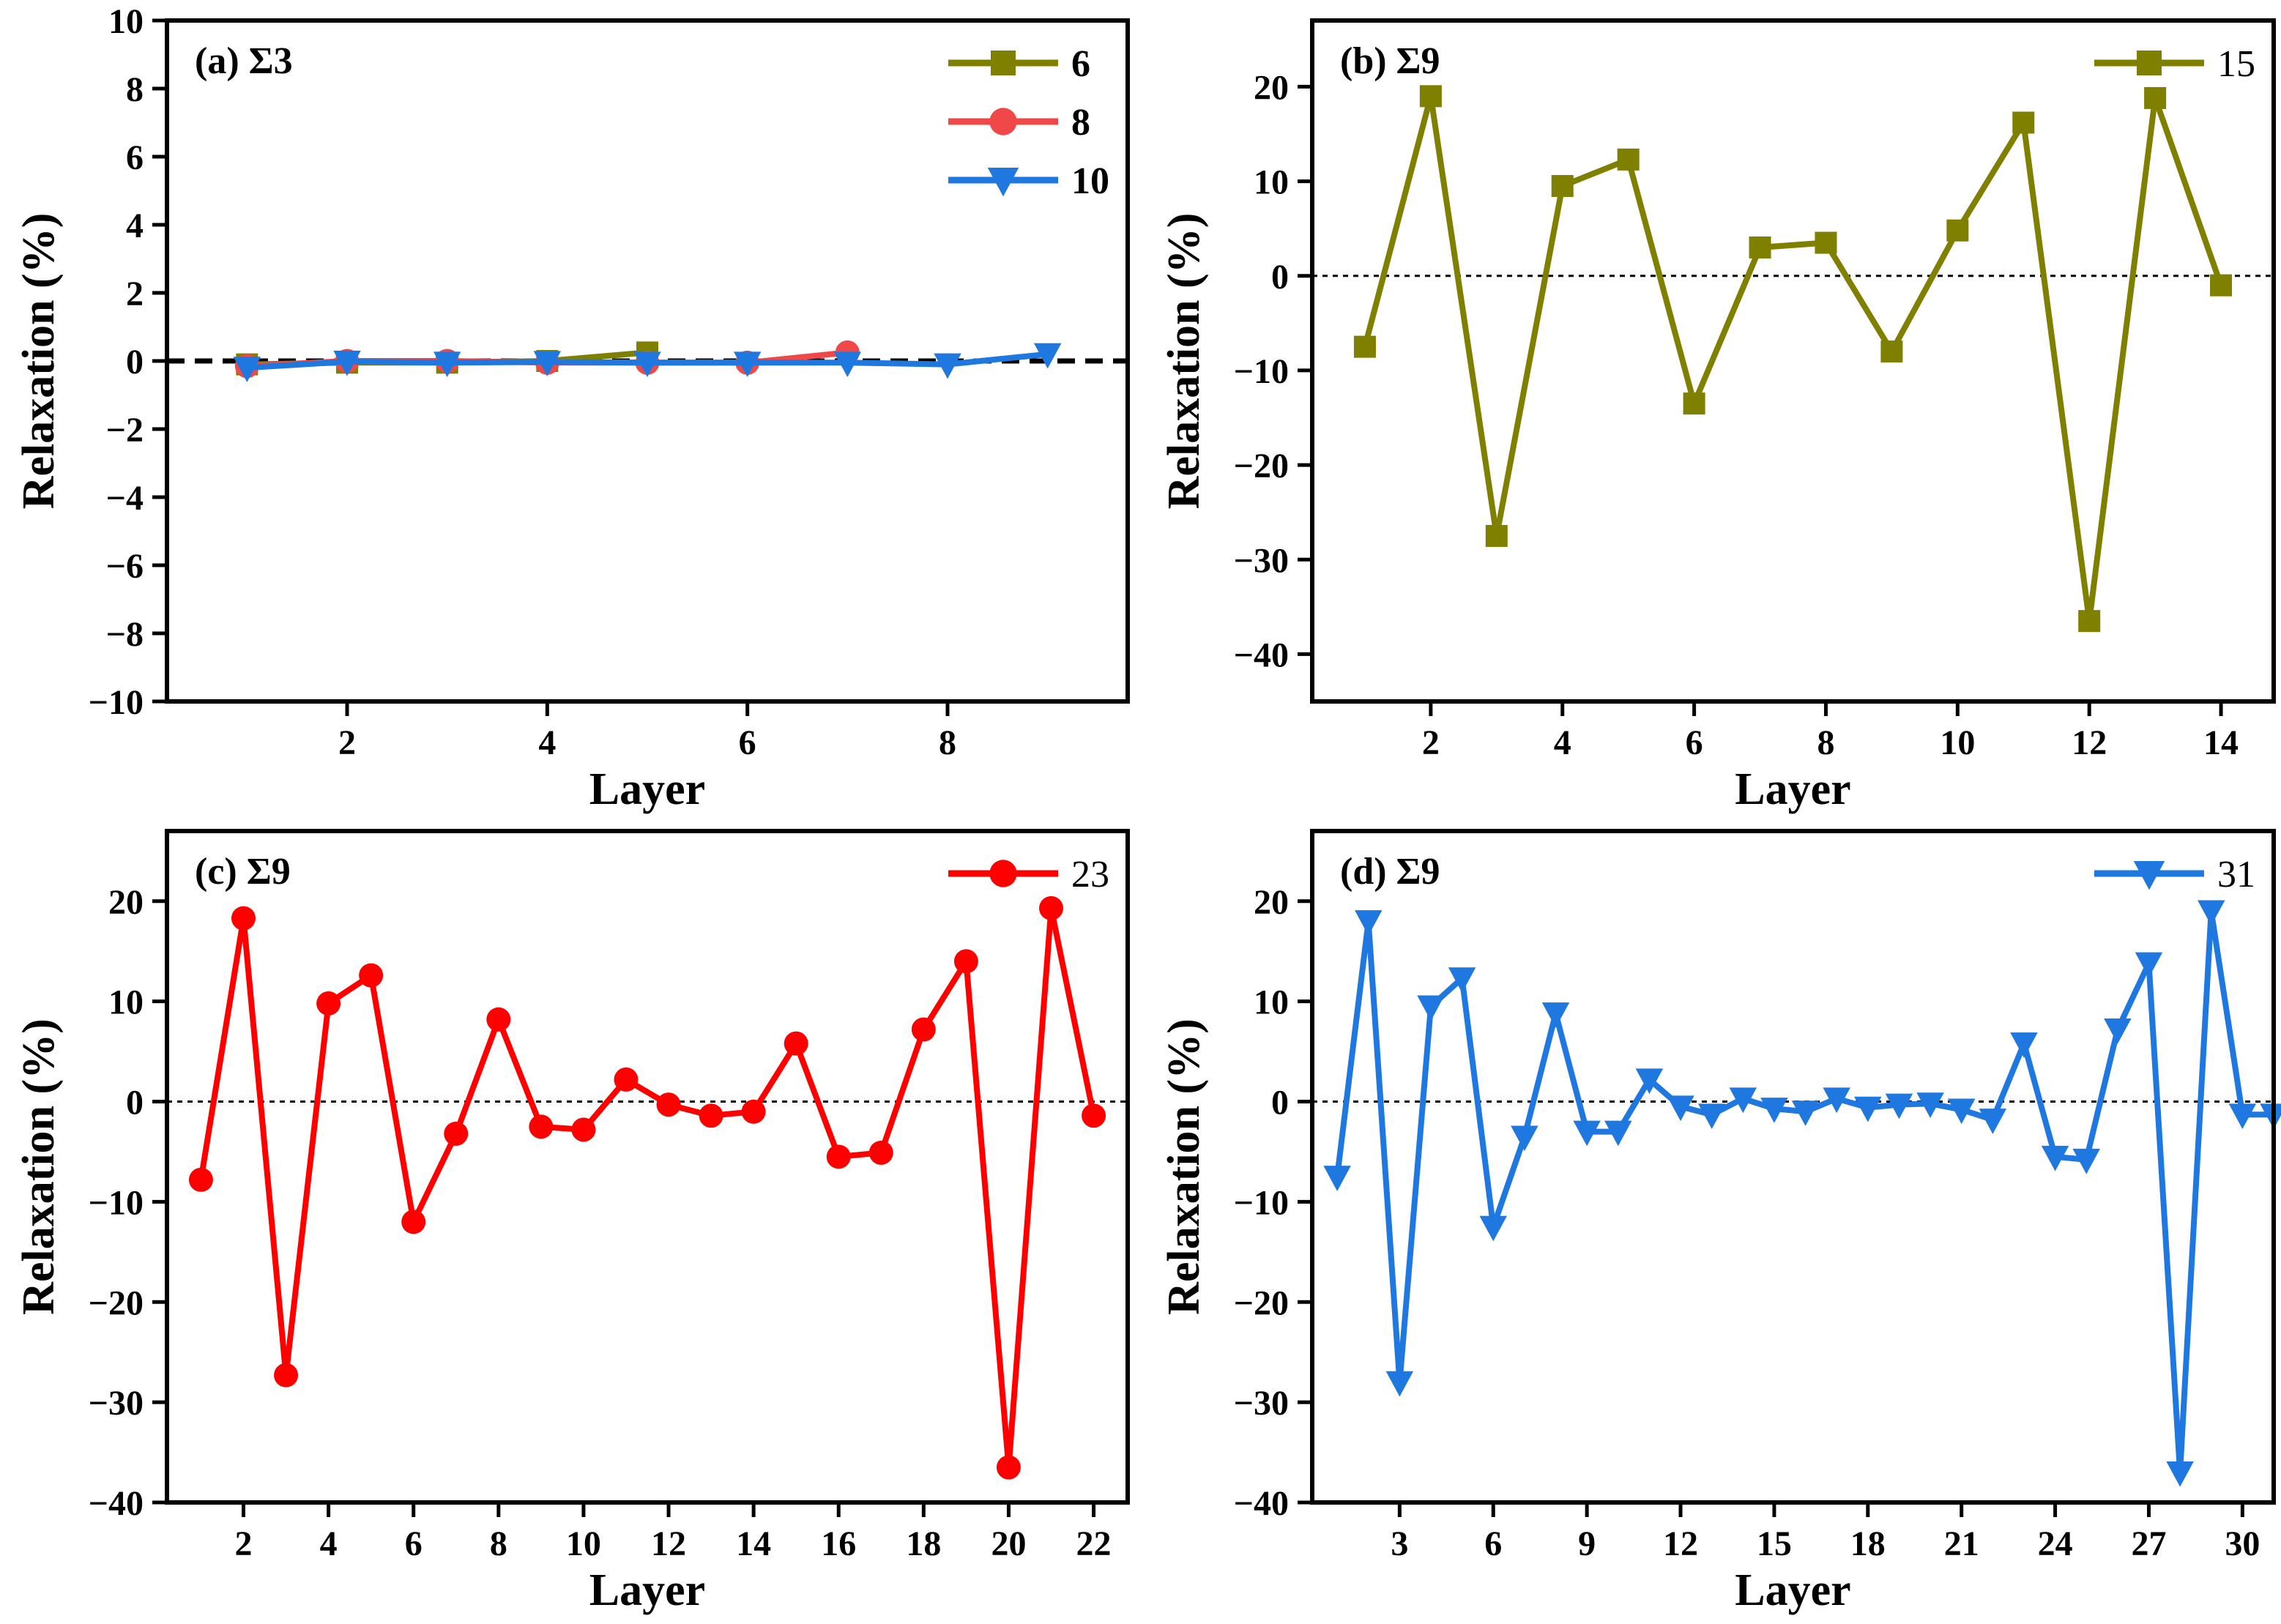 This screenshot has height=1624, width=2281. Describe the element at coordinates (244, 61) in the screenshot. I see `panel-label: (a) Σ3` at that location.